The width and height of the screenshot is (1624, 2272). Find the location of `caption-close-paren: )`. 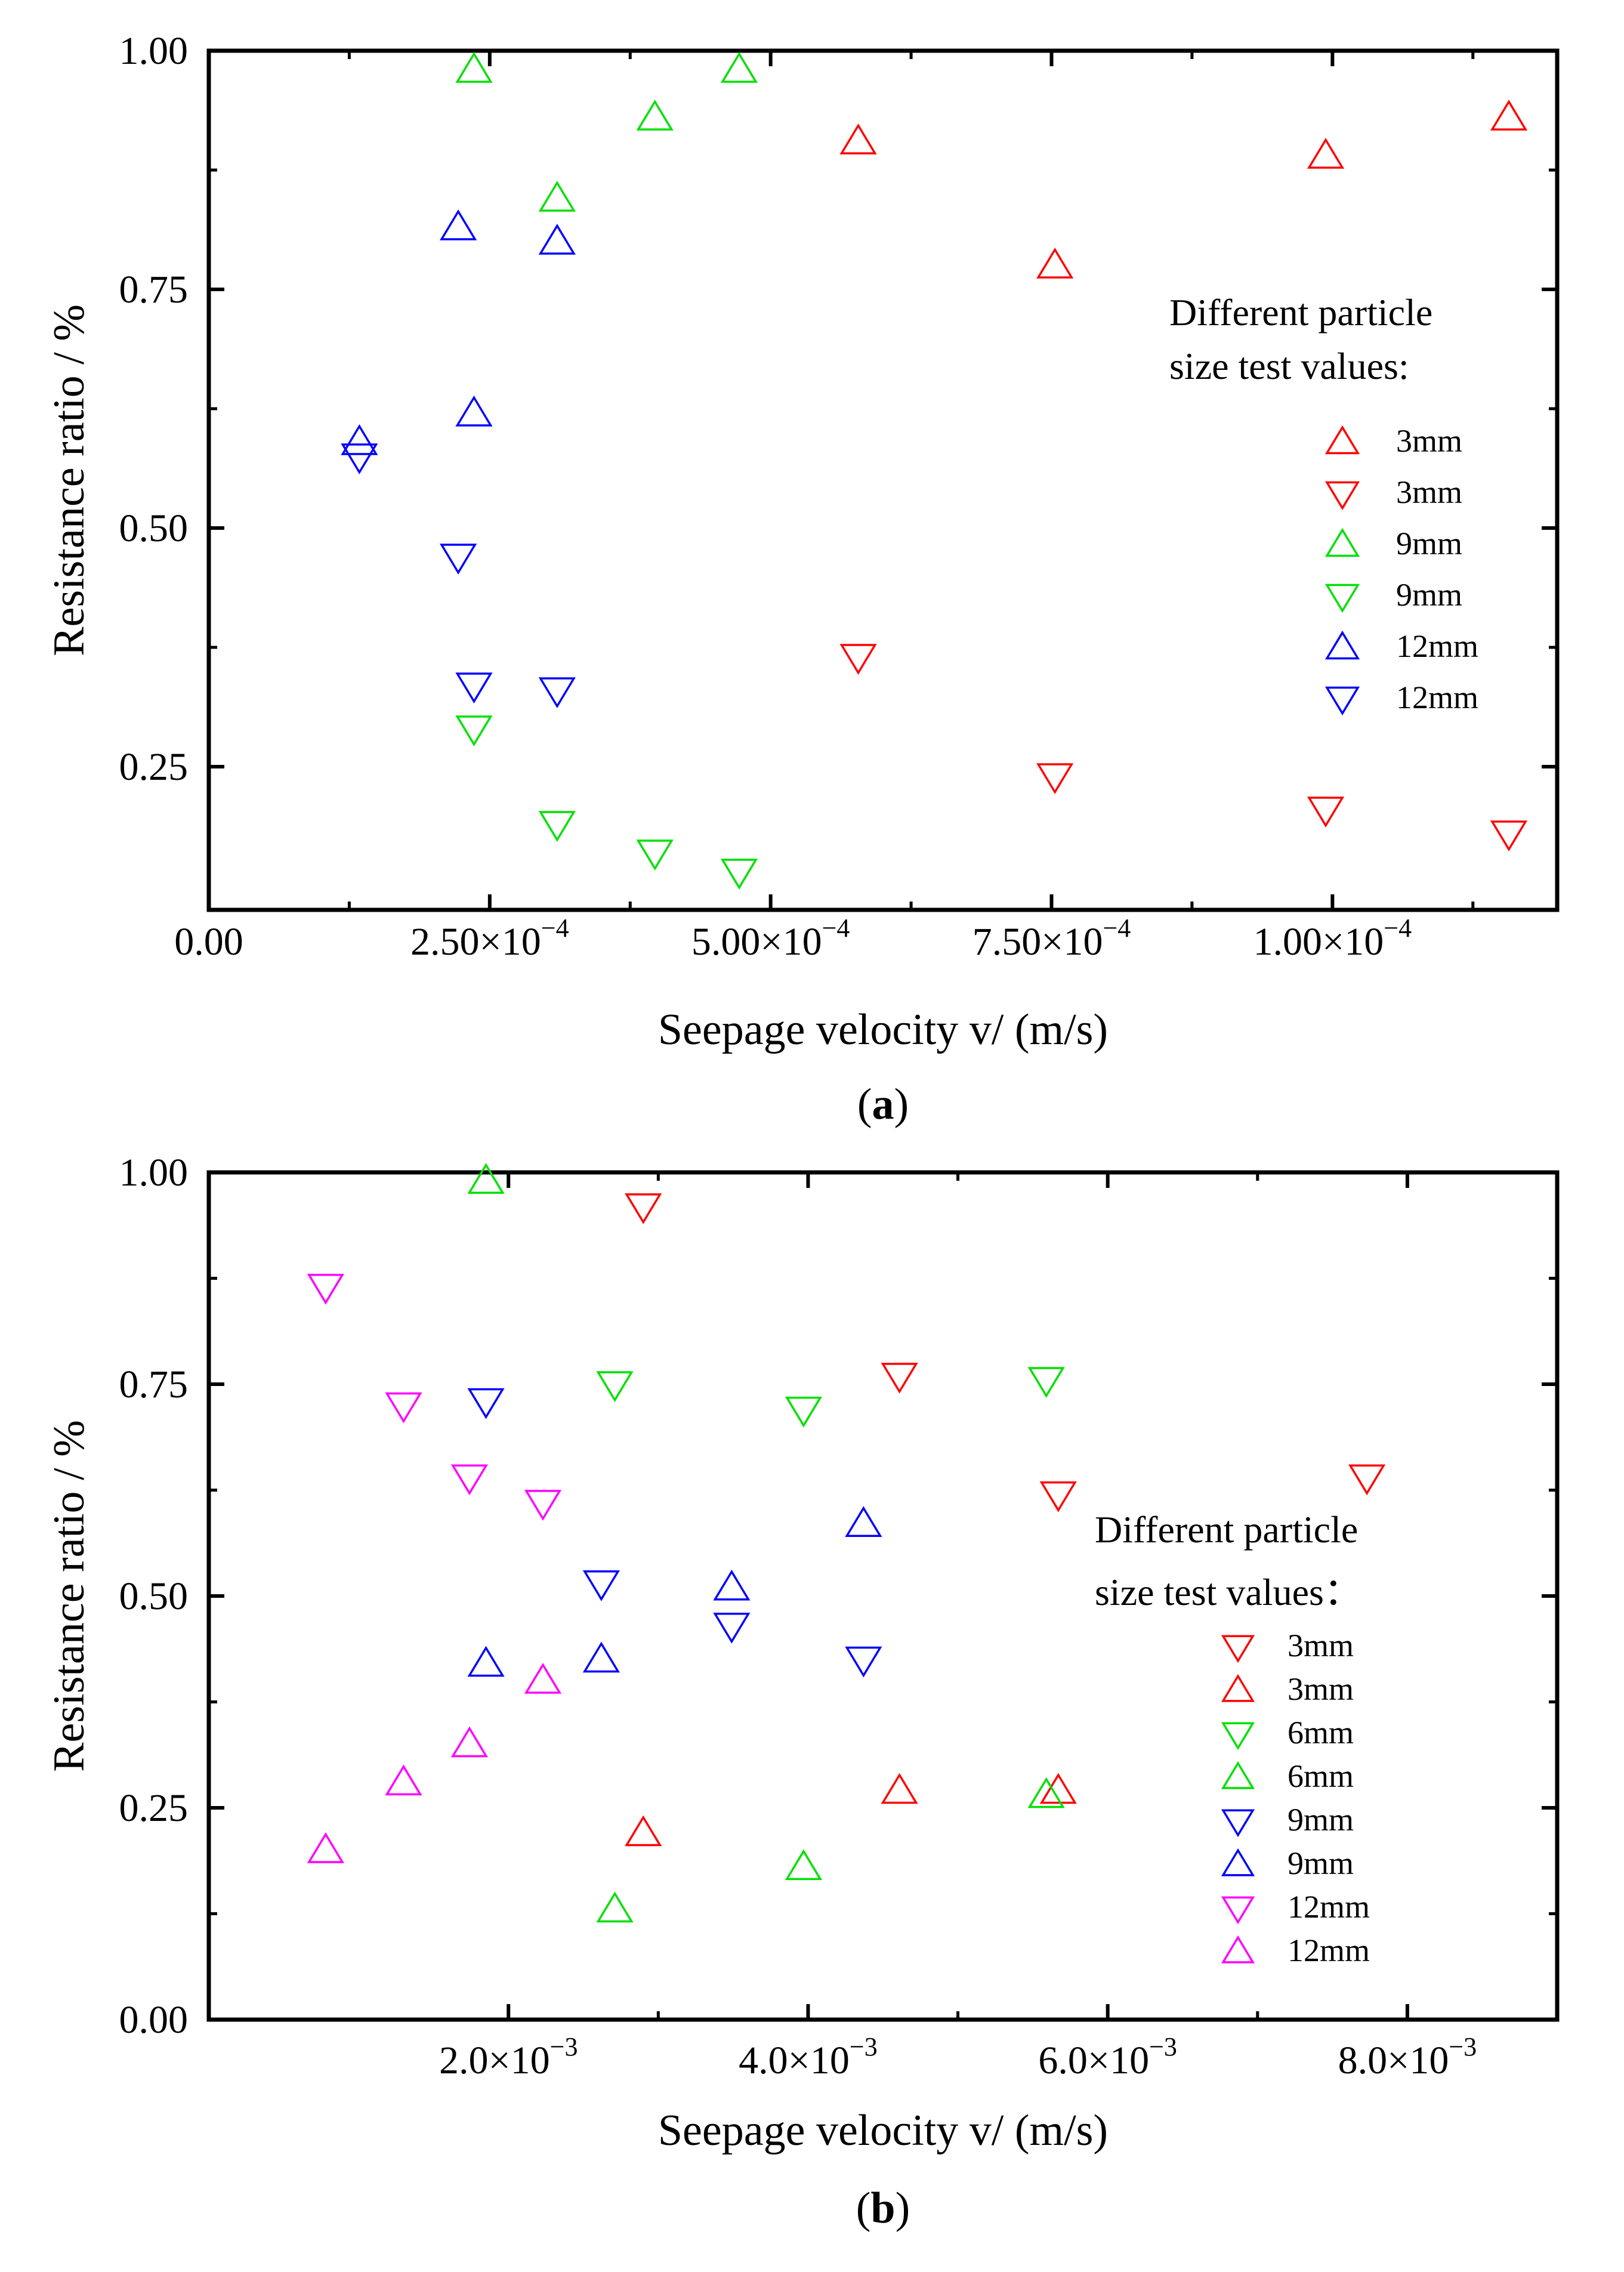

caption-close-paren: ) is located at coordinates (903, 2208).